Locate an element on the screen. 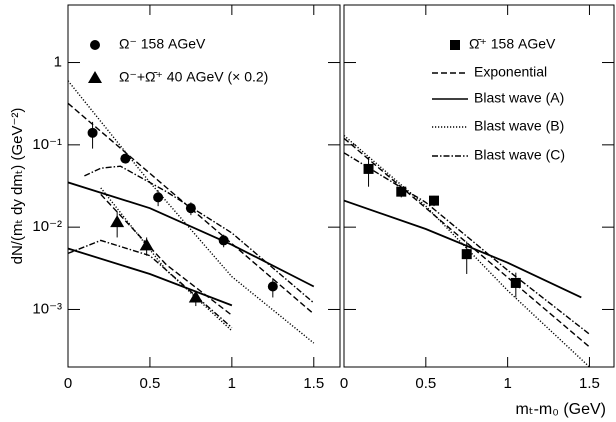 The width and height of the screenshot is (616, 422). legend-label: Ω⁻+Ω̄⁺ 40 AGeV (× 0.2) is located at coordinates (193, 77).